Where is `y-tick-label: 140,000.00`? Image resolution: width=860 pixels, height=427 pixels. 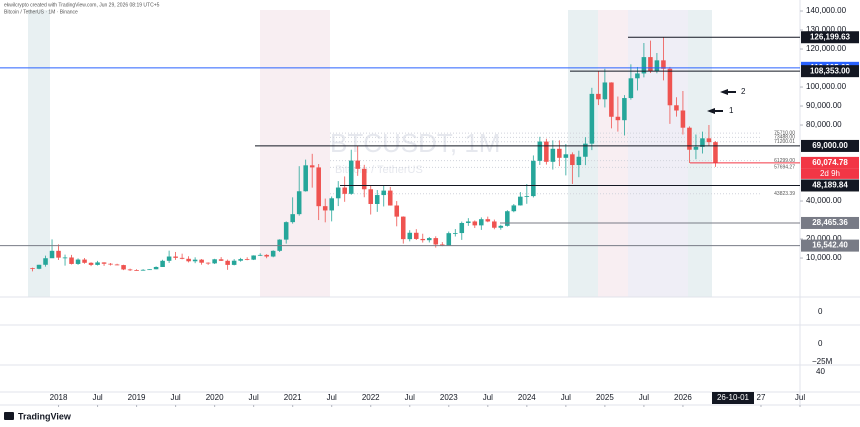
y-tick-label: 140,000.00 is located at coordinates (826, 10).